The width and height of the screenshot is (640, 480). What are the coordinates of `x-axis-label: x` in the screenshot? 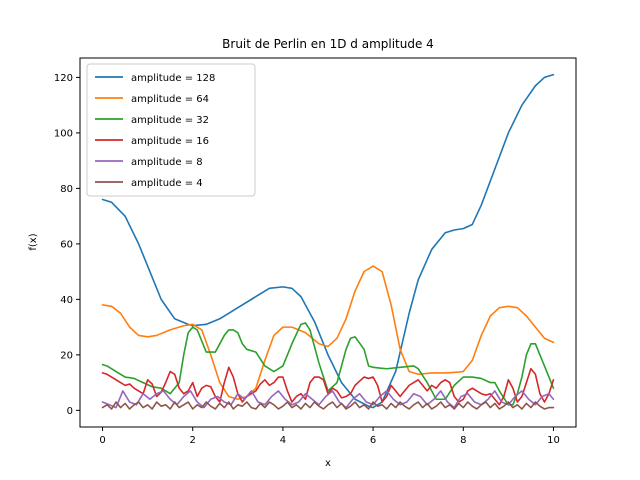 It's located at (328, 463).